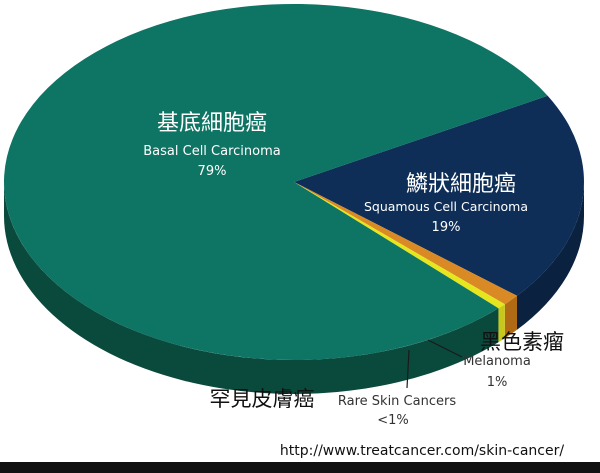  Describe the element at coordinates (445, 348) in the screenshot. I see `melanoma-leader-line` at that location.